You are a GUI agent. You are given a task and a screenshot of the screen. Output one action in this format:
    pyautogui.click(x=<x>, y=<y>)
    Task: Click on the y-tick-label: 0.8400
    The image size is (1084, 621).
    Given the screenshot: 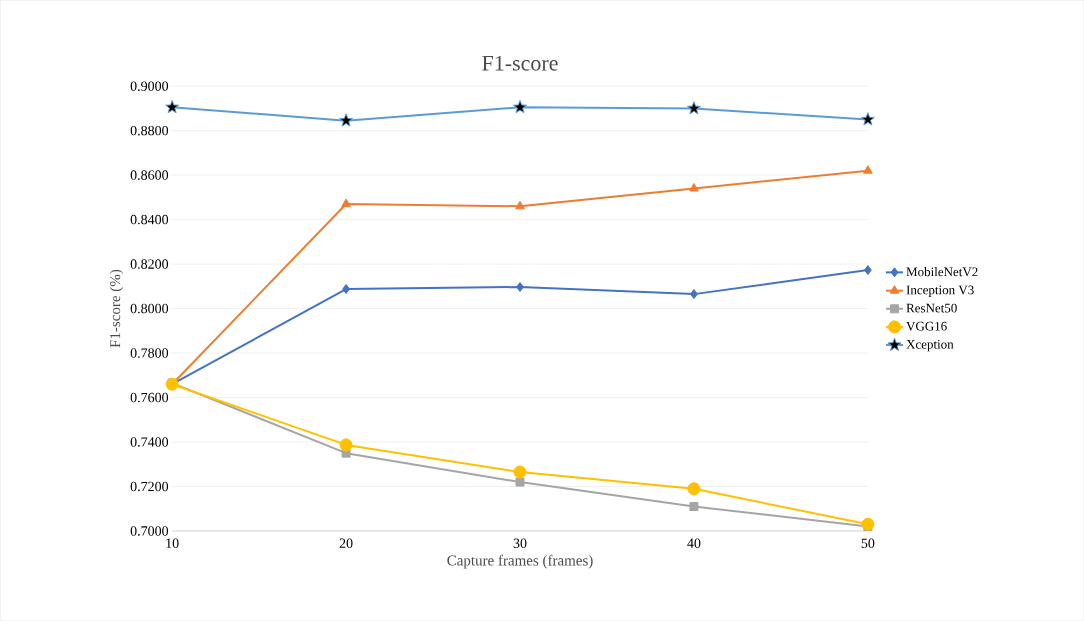 What is the action you would take?
    pyautogui.click(x=149, y=219)
    